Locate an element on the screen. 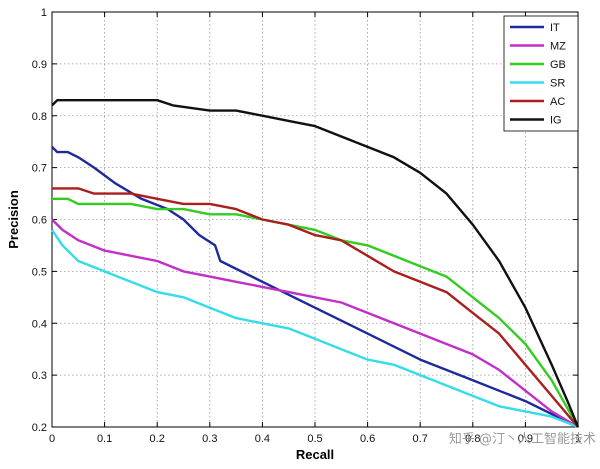  y-tick-label: 0.9 is located at coordinates (39, 65).